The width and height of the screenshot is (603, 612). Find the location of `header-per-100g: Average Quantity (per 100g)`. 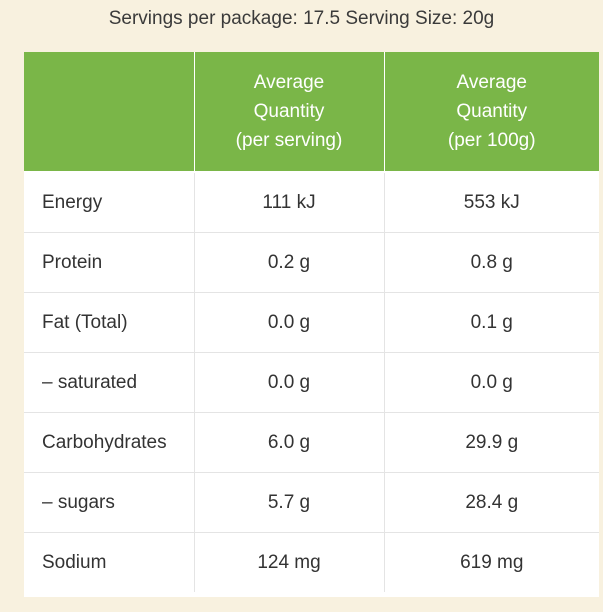

header-per-100g: Average Quantity (per 100g) is located at coordinates (491, 112).